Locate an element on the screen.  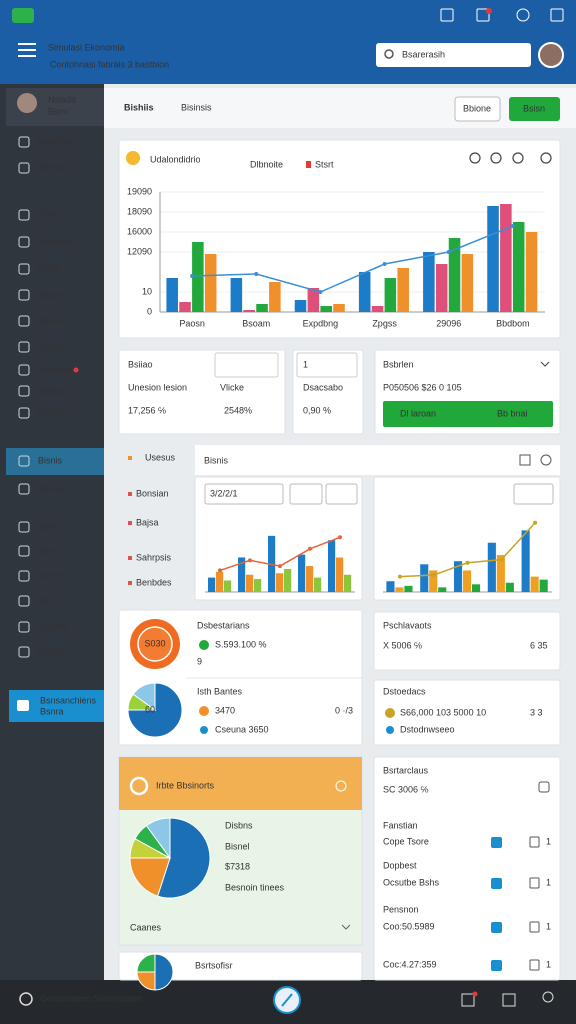
footer-label: Gensosaeen is located at coordinates (65, 998).